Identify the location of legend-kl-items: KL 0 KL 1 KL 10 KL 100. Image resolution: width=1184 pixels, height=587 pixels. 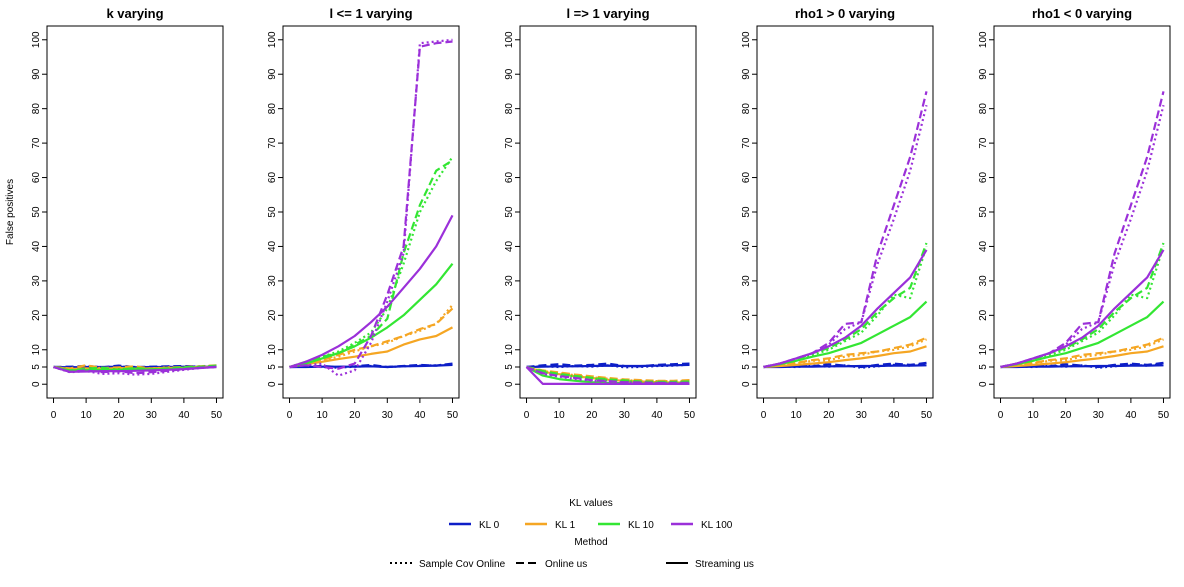
(591, 525).